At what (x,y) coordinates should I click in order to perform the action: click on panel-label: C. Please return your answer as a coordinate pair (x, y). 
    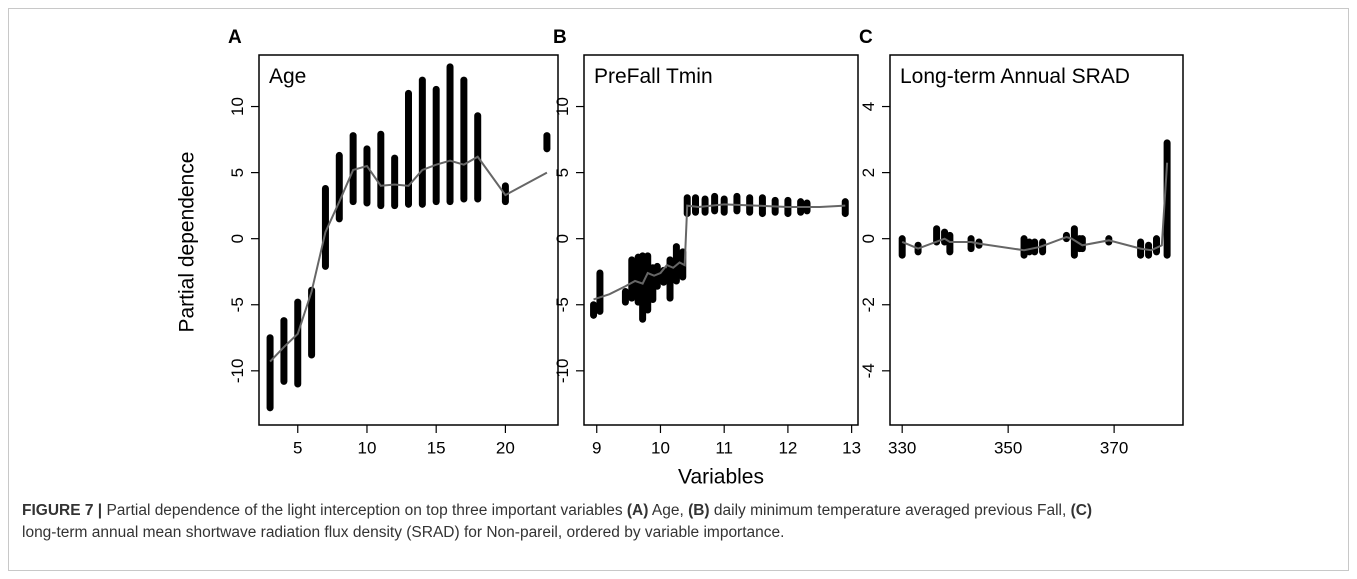
    Looking at the image, I should click on (866, 37).